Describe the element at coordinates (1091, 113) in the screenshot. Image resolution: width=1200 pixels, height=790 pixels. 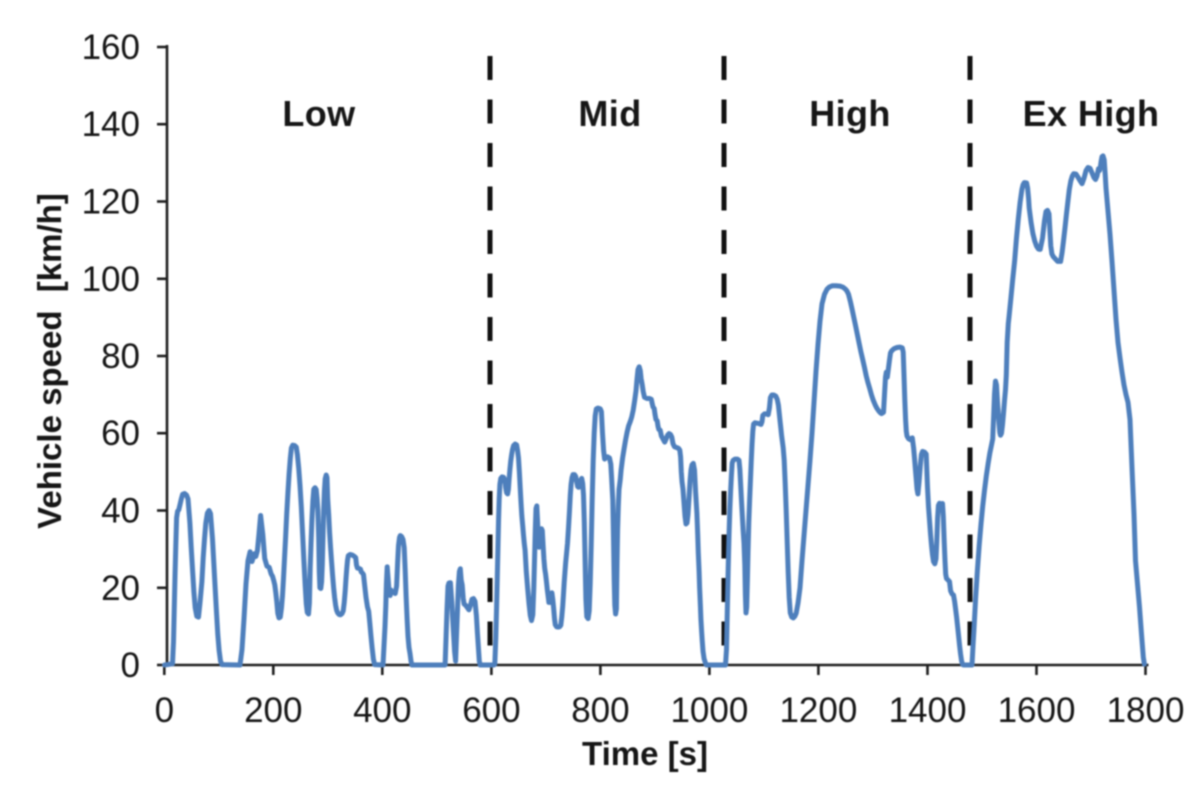
I see `svg-text: Ex High` at that location.